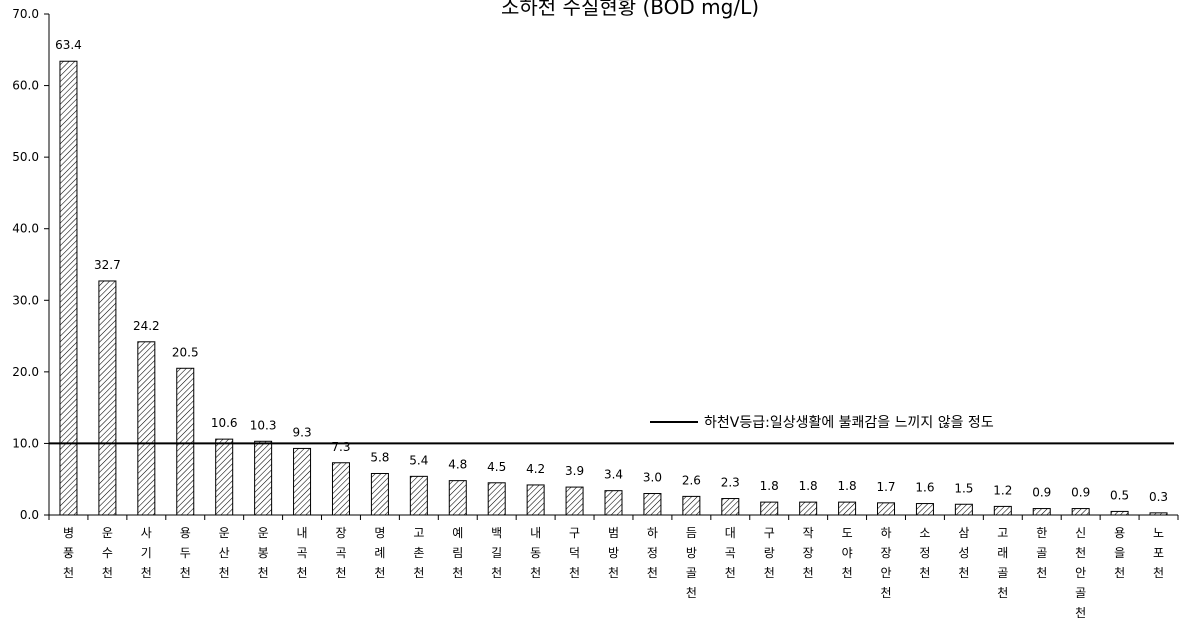 The width and height of the screenshot is (1198, 643). What do you see at coordinates (68, 45) in the screenshot?
I see `data-label: 63.4` at bounding box center [68, 45].